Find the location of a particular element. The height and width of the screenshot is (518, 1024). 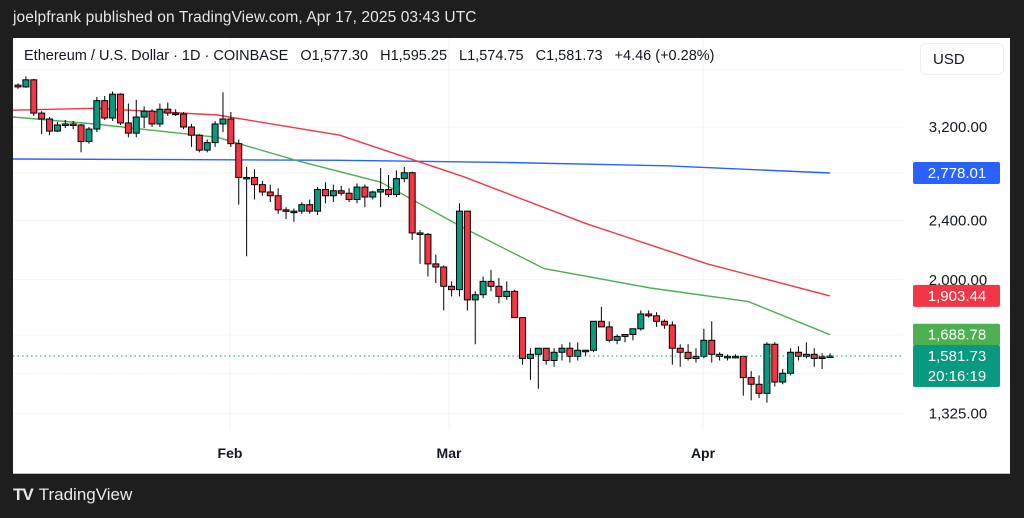

price-axis-label: 3,200.00 is located at coordinates (958, 127).